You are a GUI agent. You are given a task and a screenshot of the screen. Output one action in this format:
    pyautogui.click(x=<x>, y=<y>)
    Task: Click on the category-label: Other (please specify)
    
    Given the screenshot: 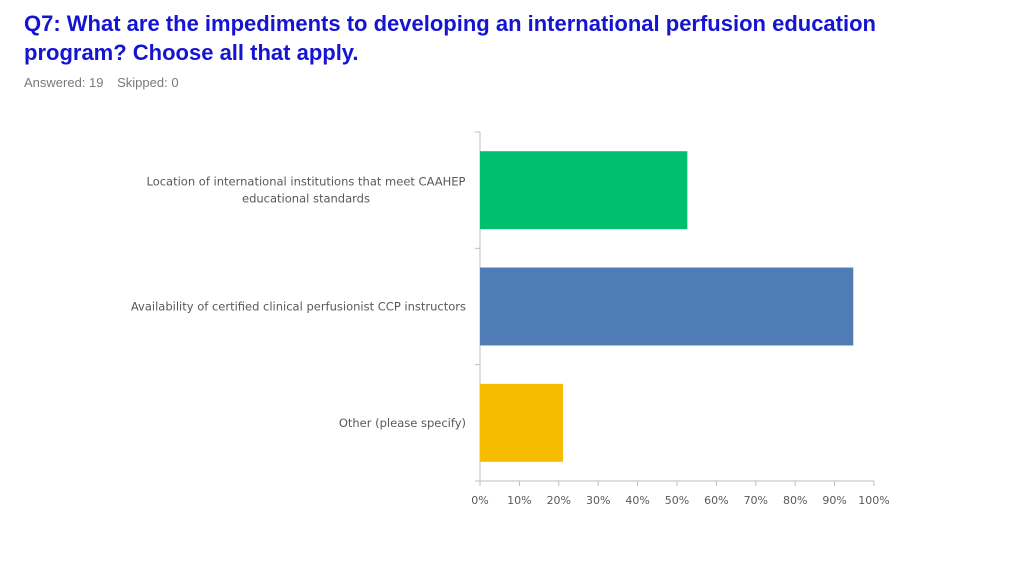 What is the action you would take?
    pyautogui.click(x=402, y=423)
    